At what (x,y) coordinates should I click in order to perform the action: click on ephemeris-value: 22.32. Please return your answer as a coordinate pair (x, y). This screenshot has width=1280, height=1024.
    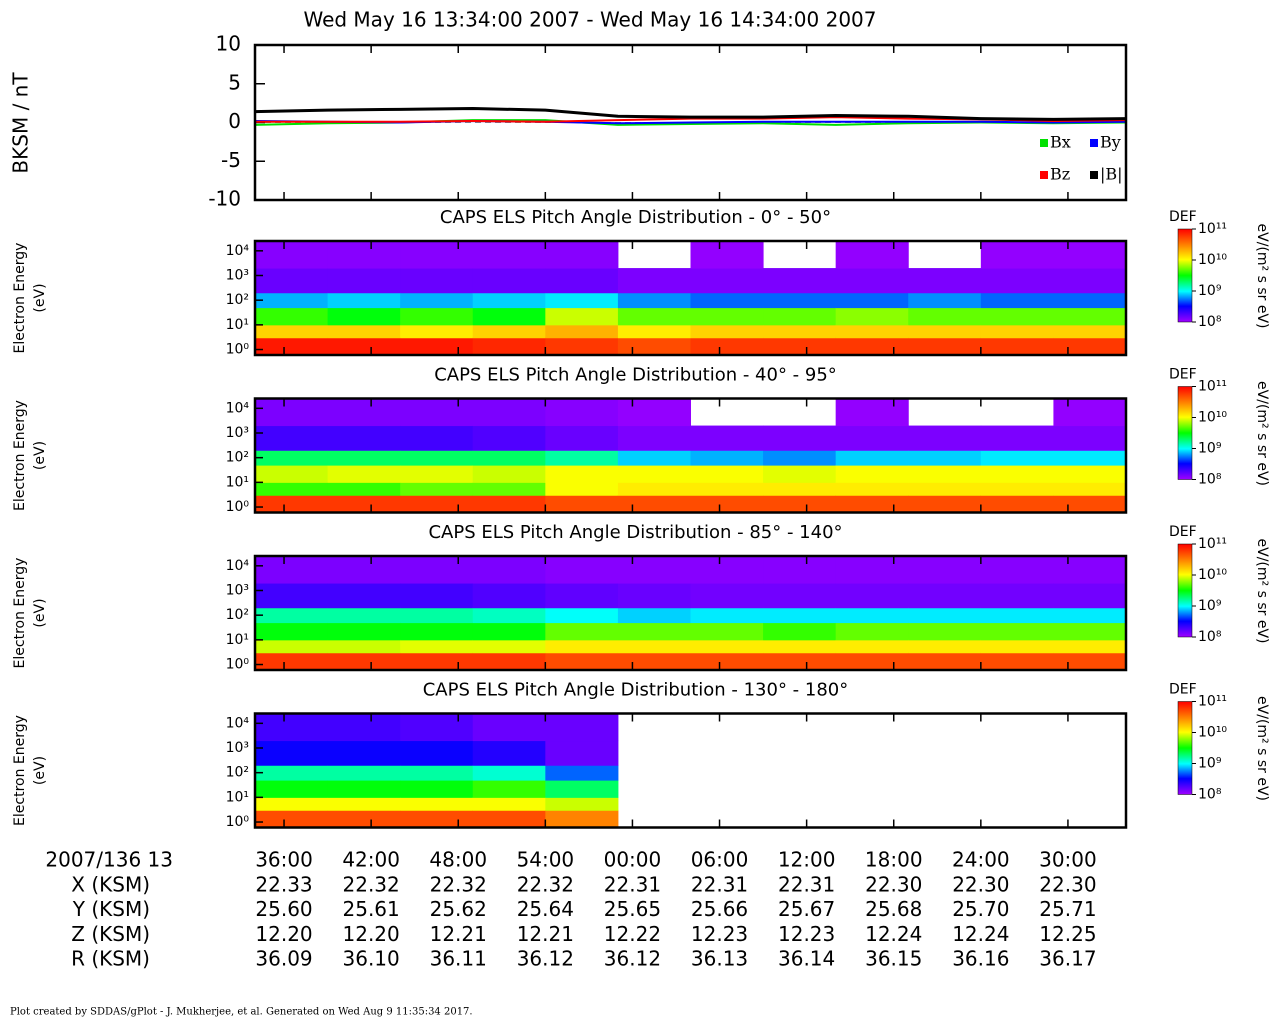
    Looking at the image, I should click on (371, 885).